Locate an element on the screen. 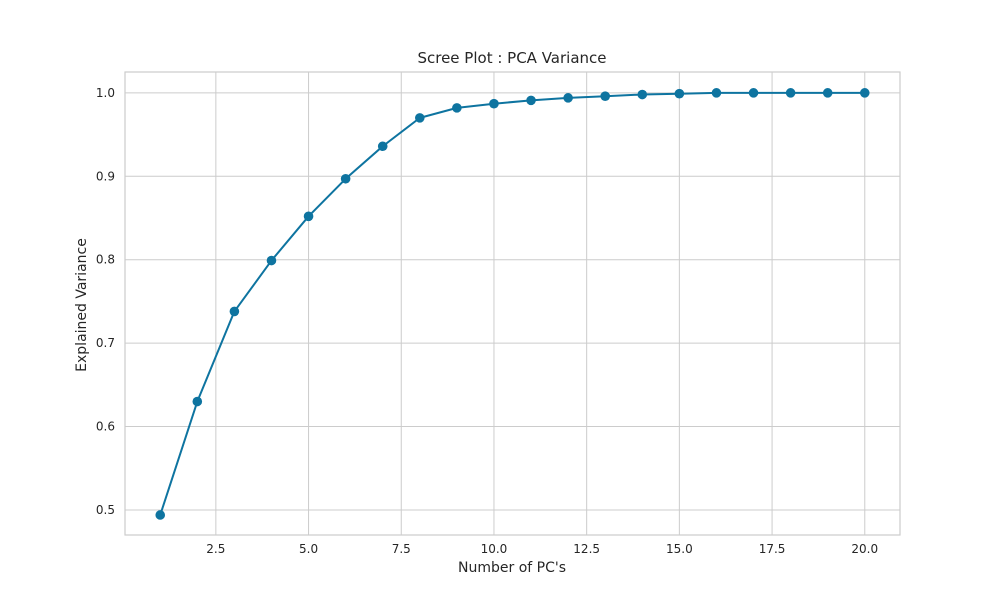 The image size is (1000, 600). y-axis-label: Explained Variance is located at coordinates (82, 305).